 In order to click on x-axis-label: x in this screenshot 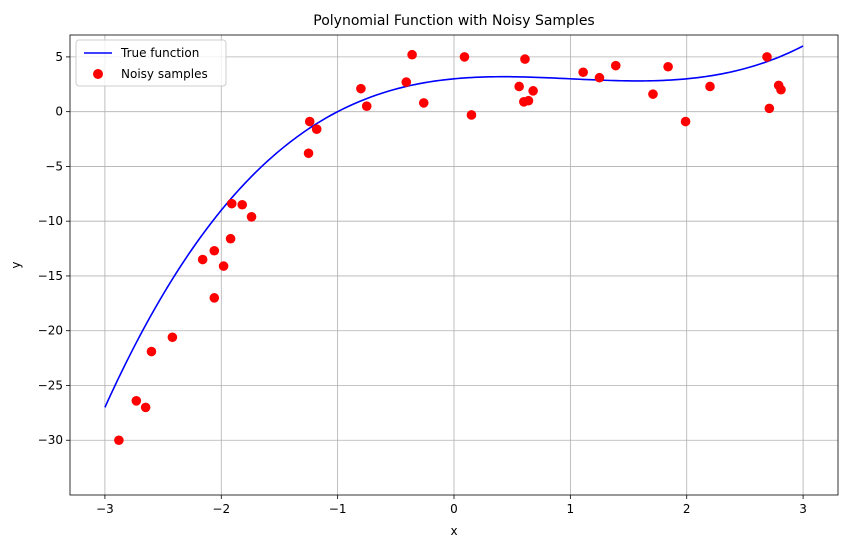, I will do `click(453, 531)`.